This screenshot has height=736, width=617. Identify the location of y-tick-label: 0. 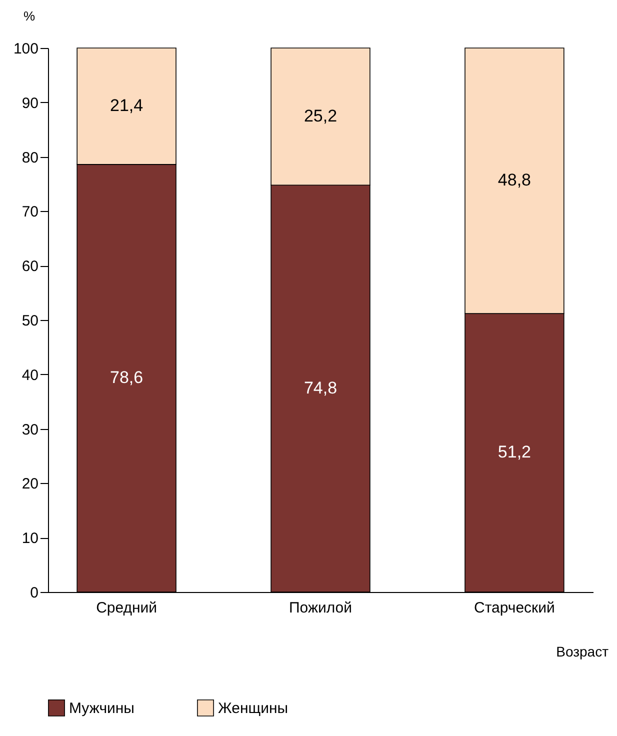
(34, 593).